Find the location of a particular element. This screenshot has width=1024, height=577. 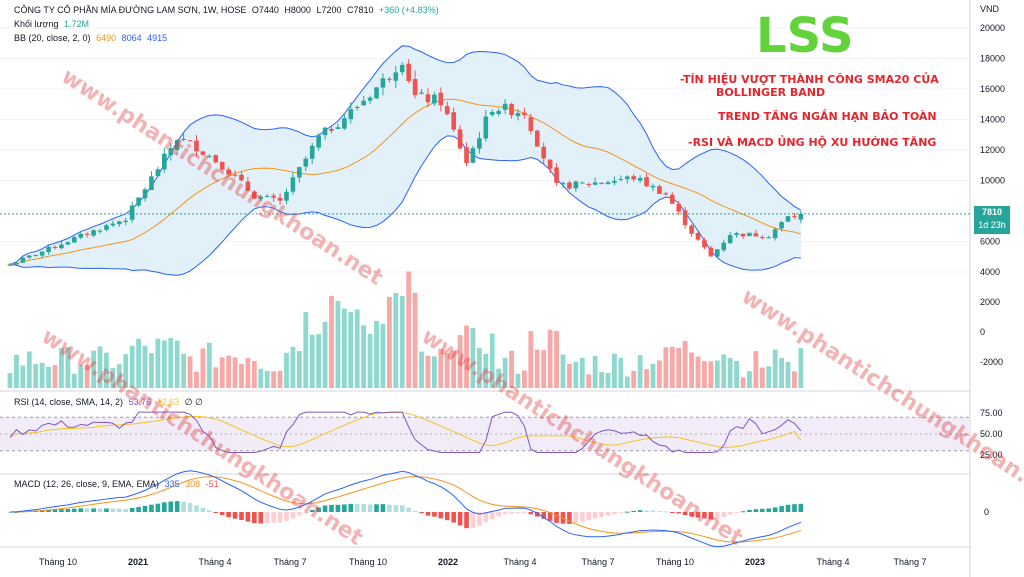

macd-label: MACD (12, 26, close, 9, EMA, EMA) is located at coordinates (87, 484).